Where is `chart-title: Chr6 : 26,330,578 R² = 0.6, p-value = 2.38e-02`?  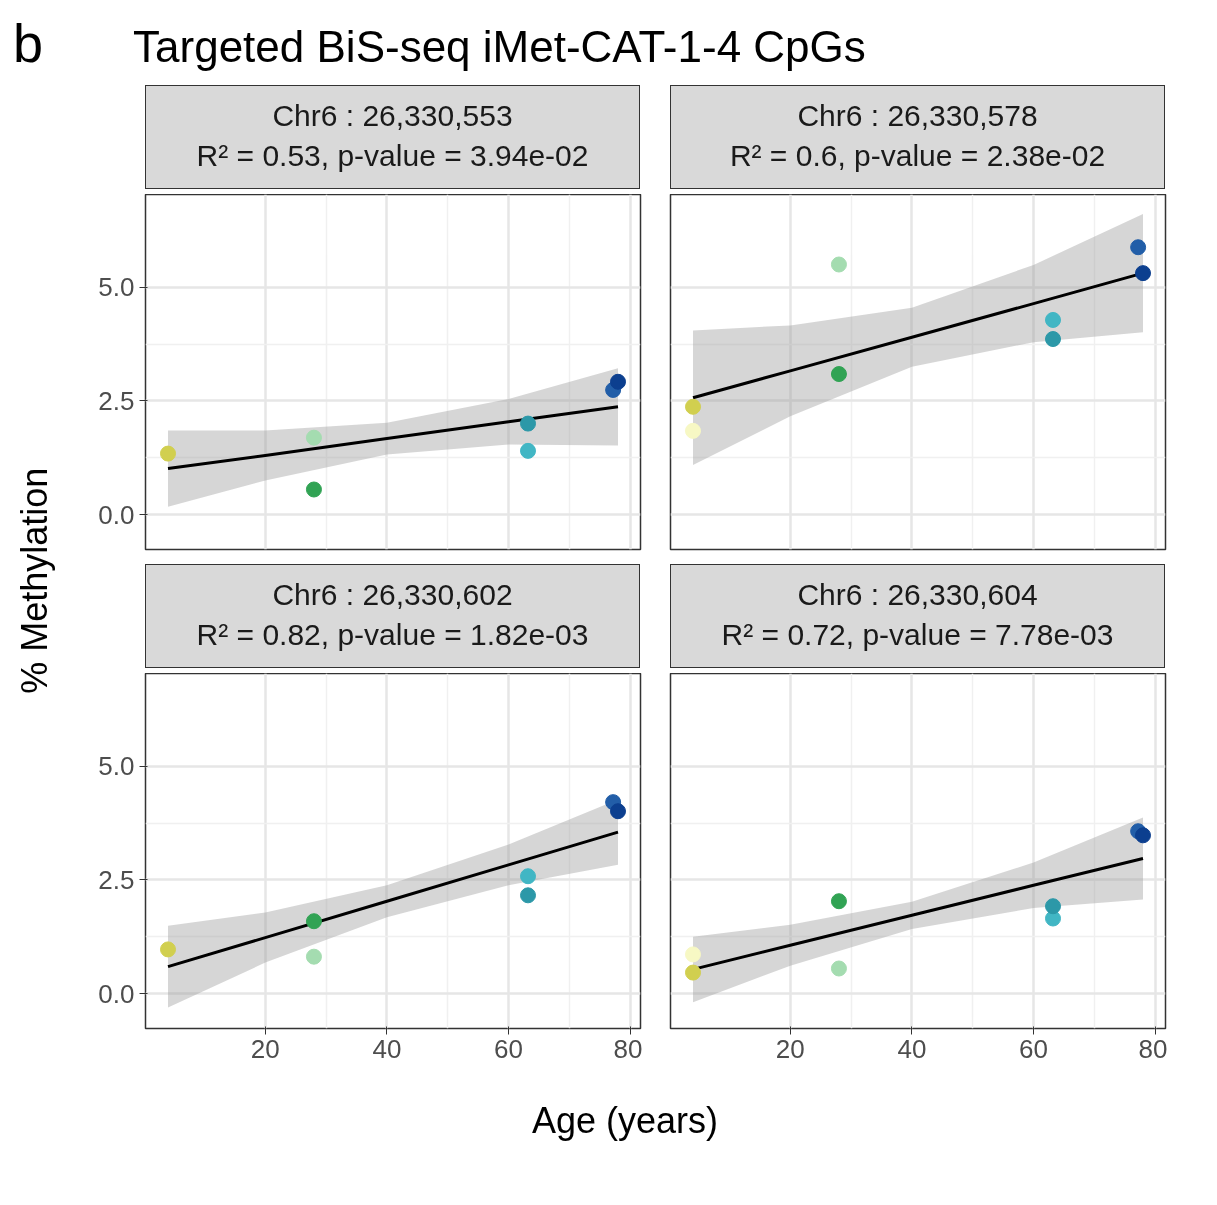 chart-title: Chr6 : 26,330,578 R² = 0.6, p-value = 2.38e-02 is located at coordinates (917, 136).